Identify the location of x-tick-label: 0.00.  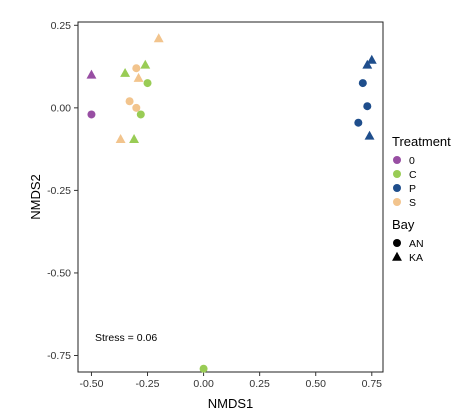
(203, 384).